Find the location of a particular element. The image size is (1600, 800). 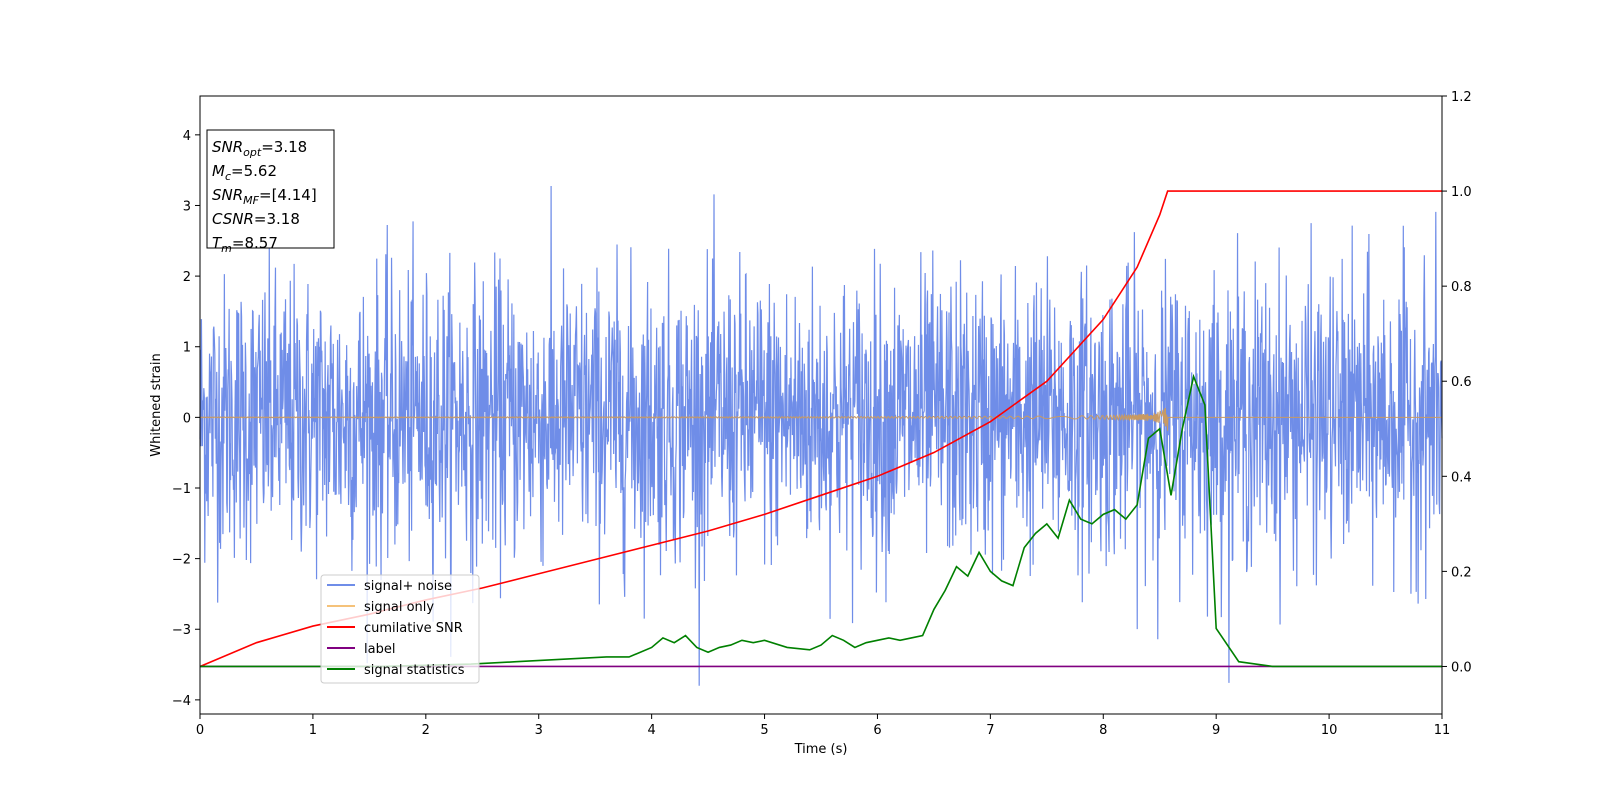

x-tick-label: 4 is located at coordinates (651, 730).